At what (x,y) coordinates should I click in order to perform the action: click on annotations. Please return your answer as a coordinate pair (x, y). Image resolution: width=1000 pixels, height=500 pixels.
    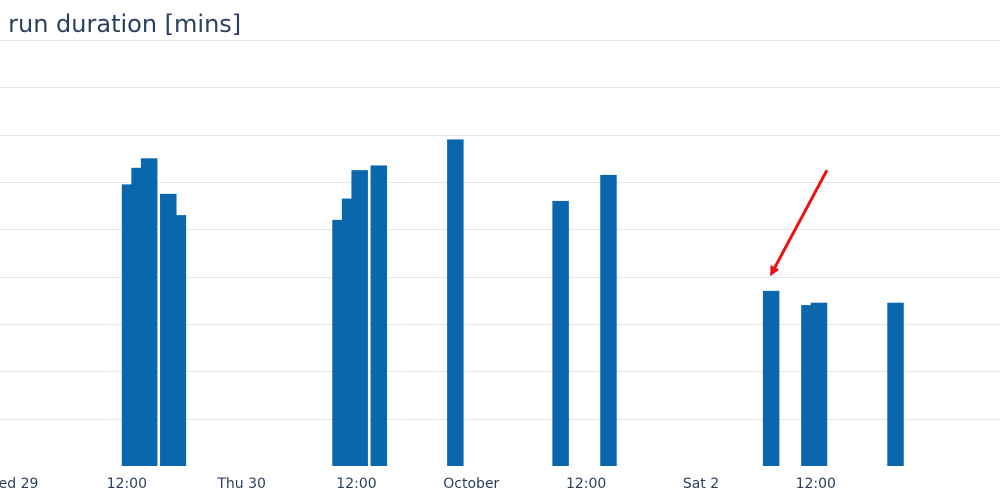
    Looking at the image, I should click on (799, 223).